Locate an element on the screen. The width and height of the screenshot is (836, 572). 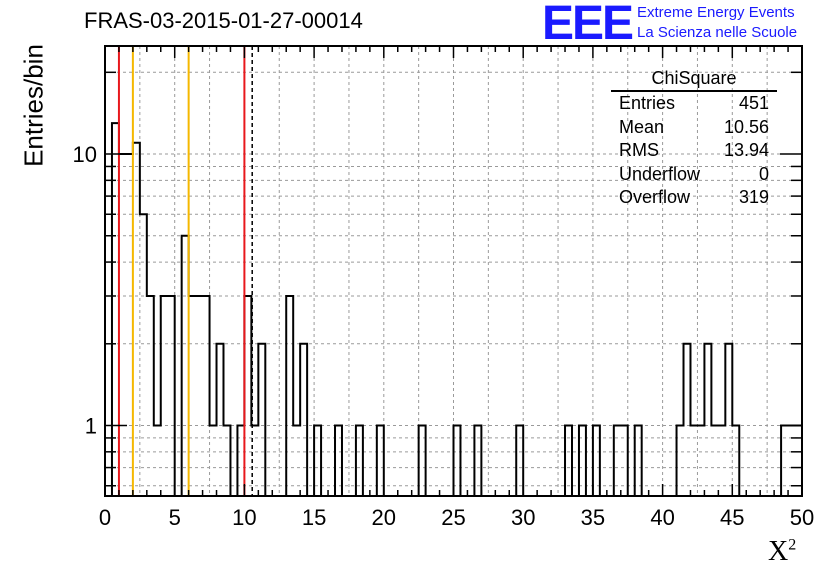
stats-label: Underflow is located at coordinates (660, 173).